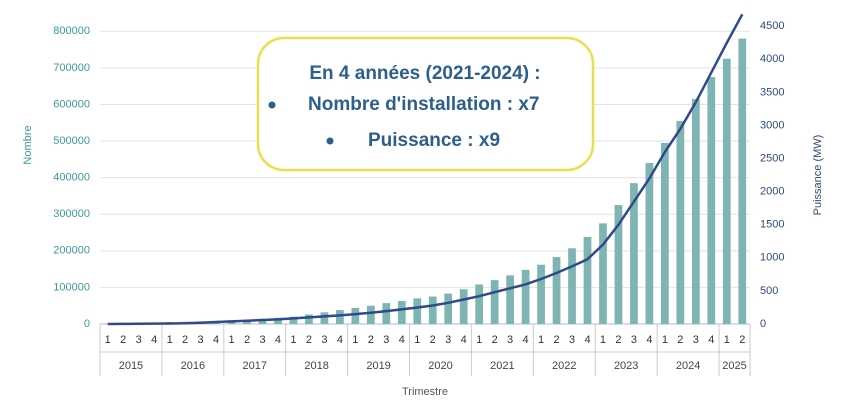  I want to click on y-tick-label: 400000, so click(71, 178).